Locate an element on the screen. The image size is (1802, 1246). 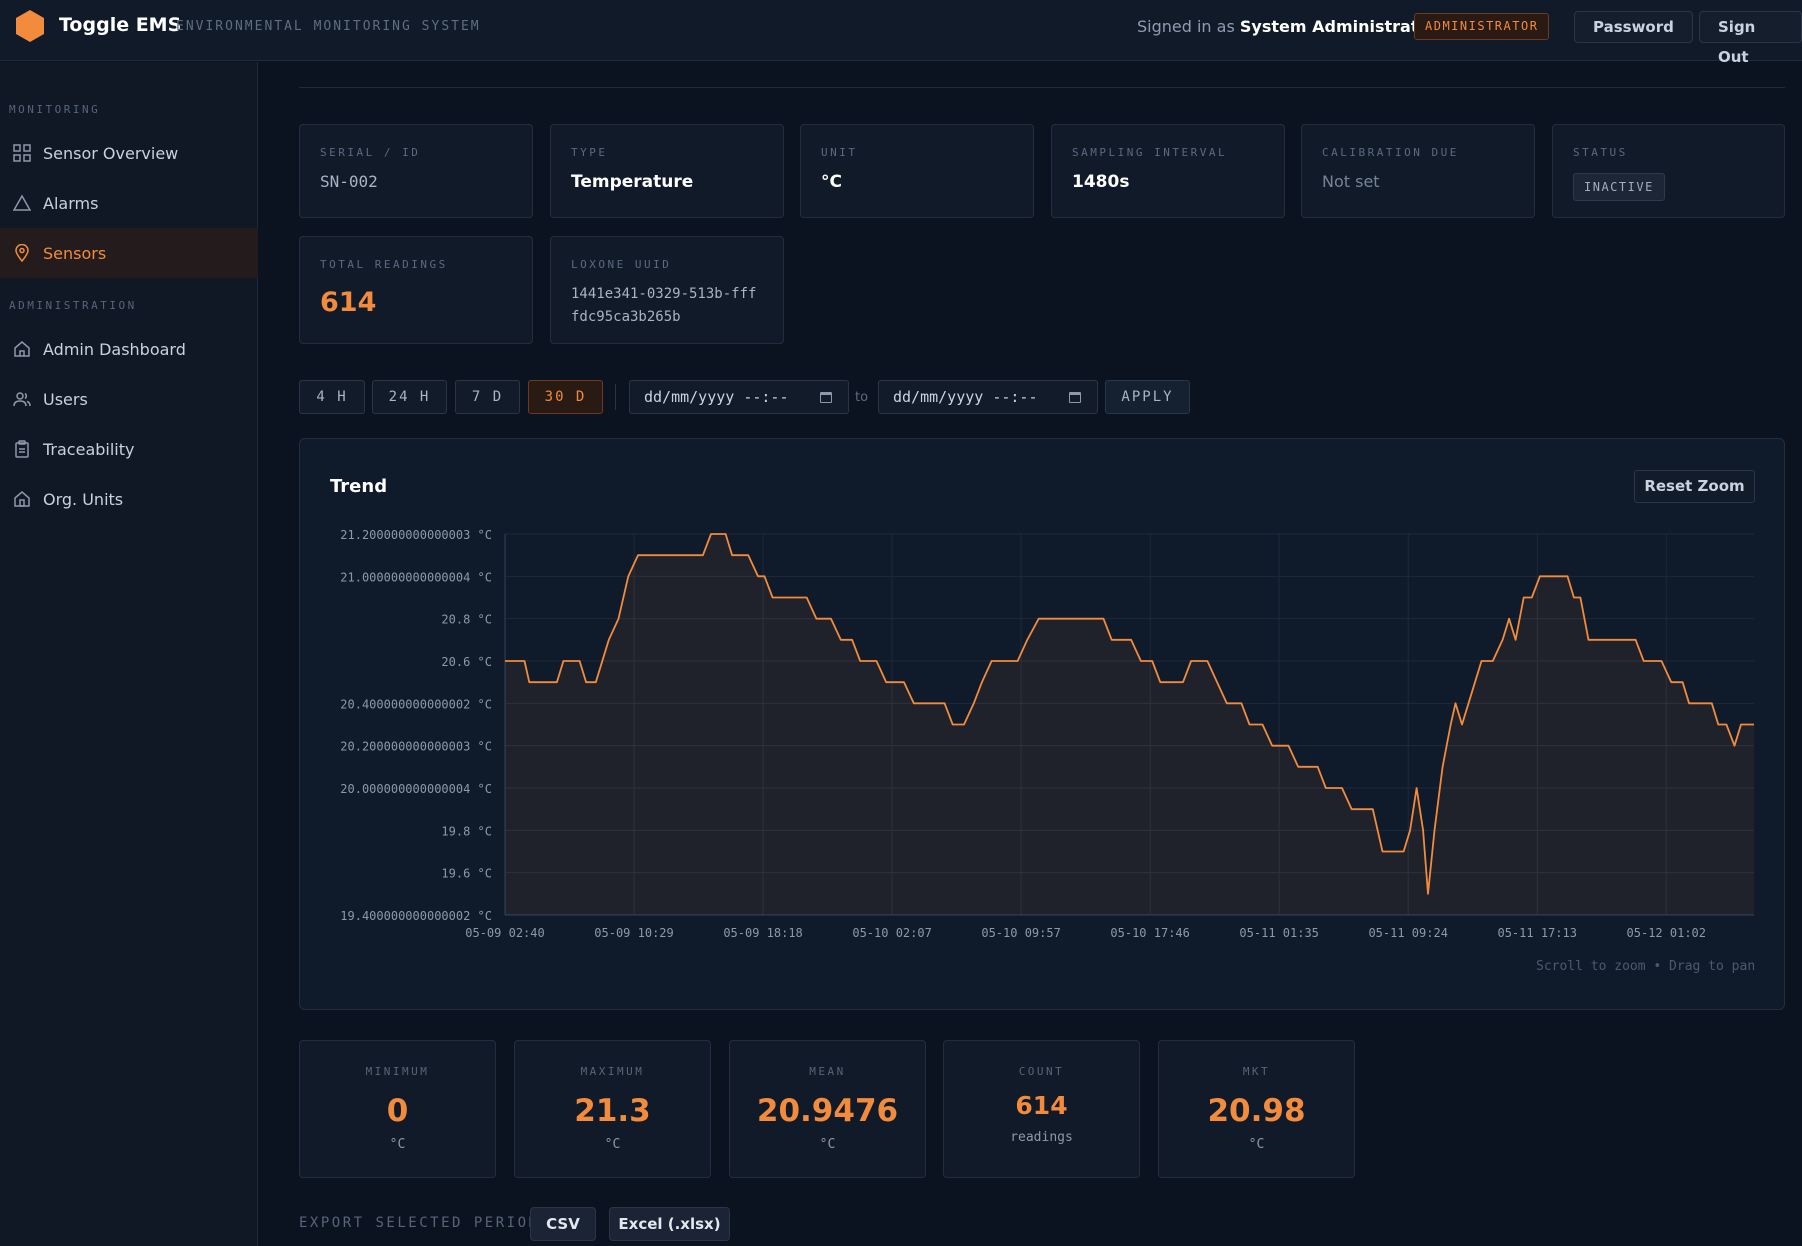
stat-label: MKT is located at coordinates (1256, 1071).